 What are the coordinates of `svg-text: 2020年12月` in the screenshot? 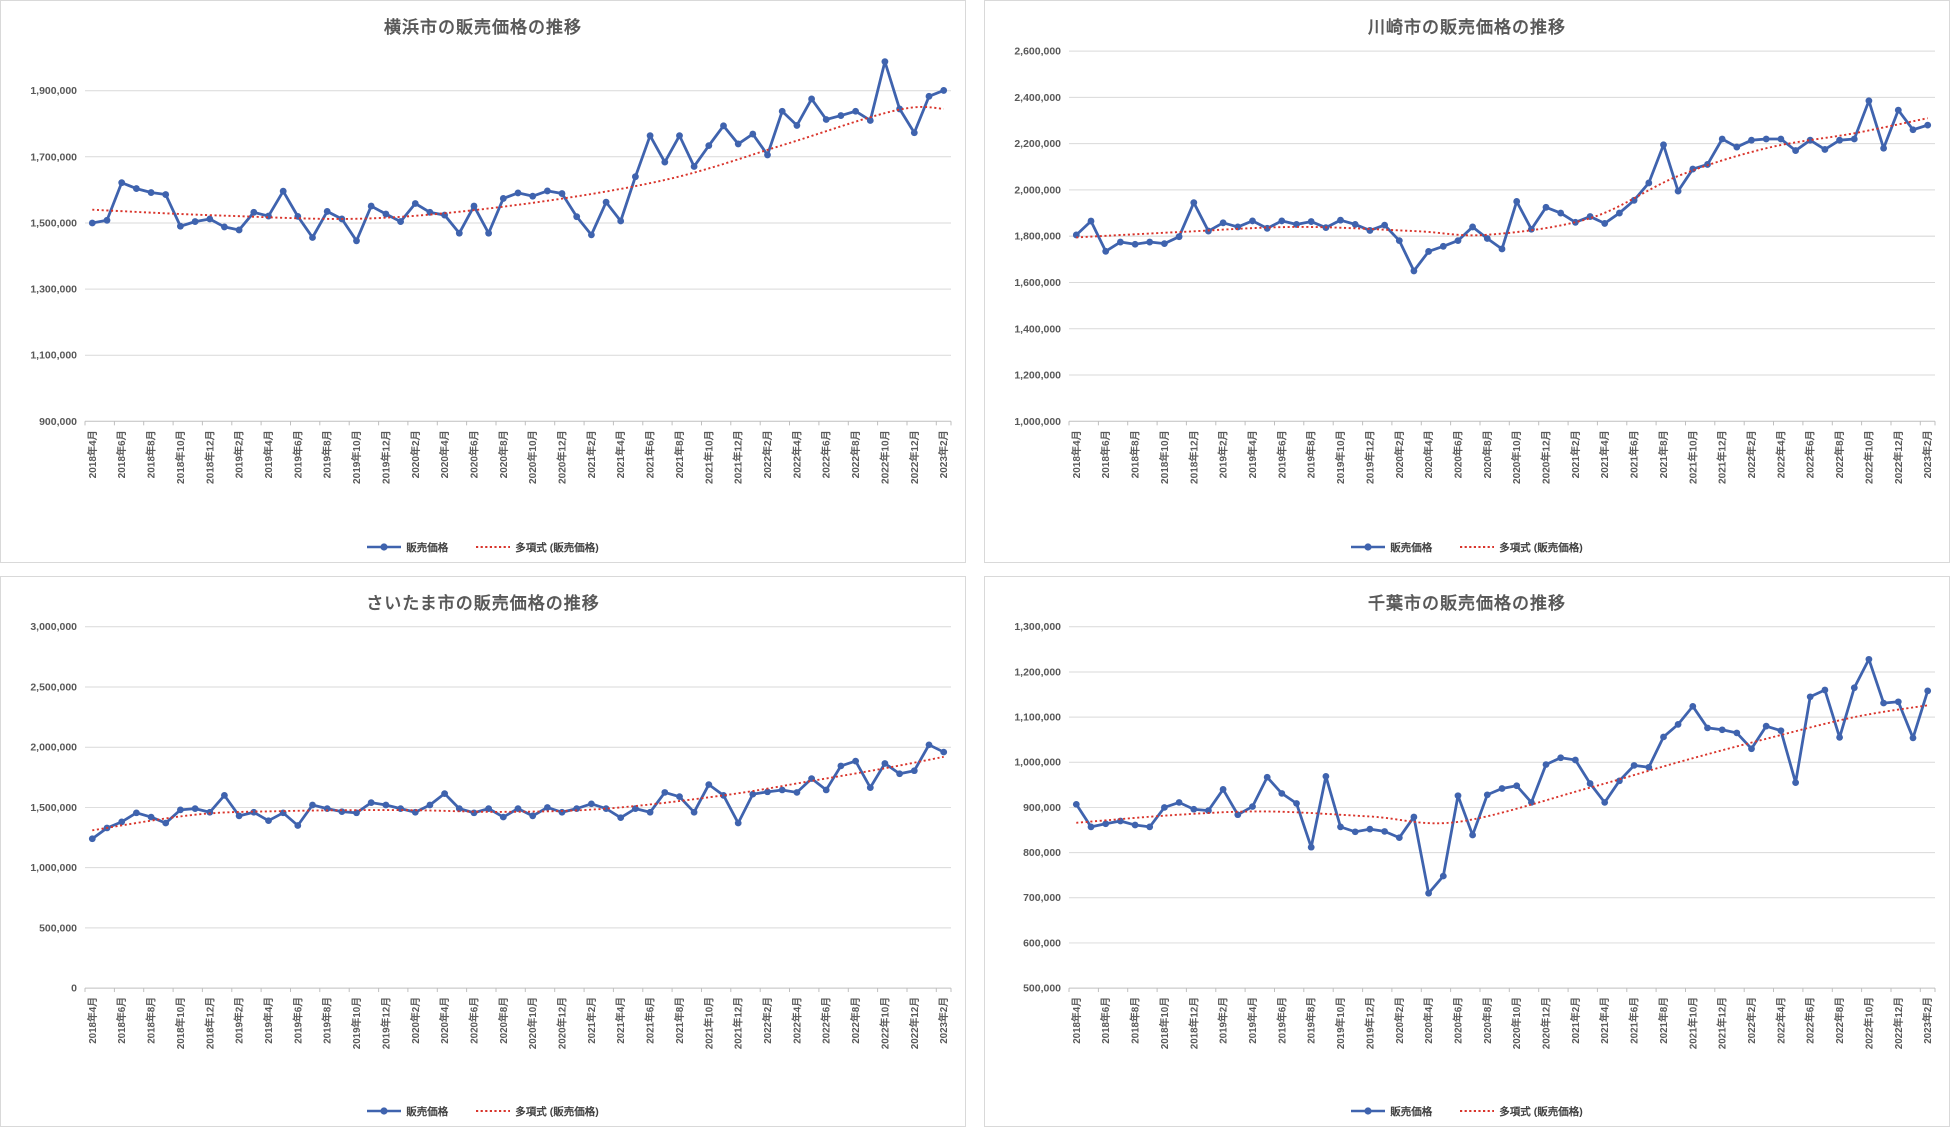 It's located at (1546, 457).